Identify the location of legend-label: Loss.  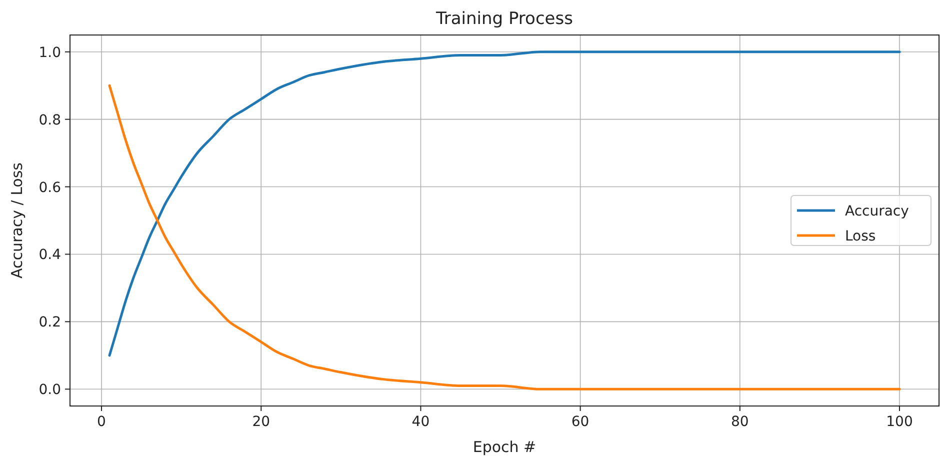
(860, 236).